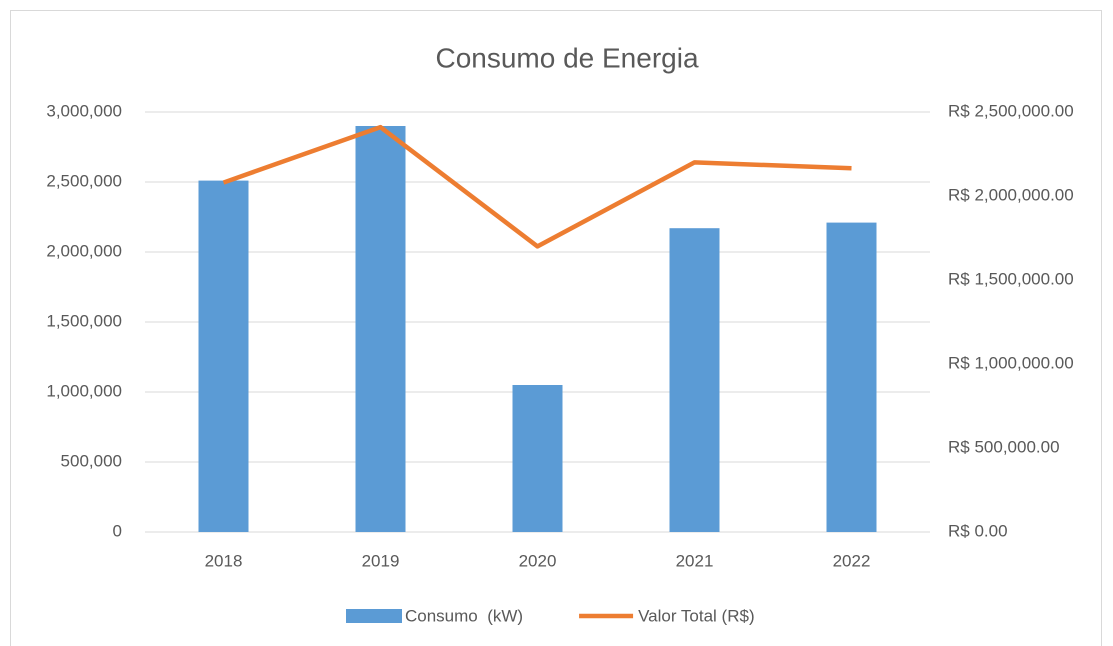  Describe the element at coordinates (374, 616) in the screenshot. I see `legend-swatch` at that location.